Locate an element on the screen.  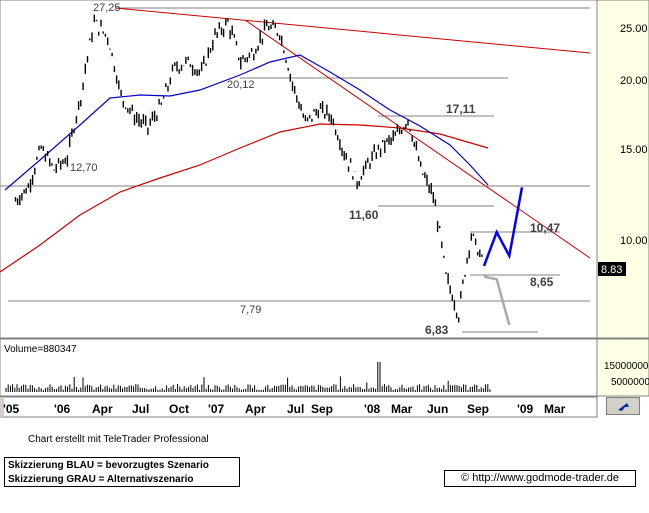
annotation-20-12: 20,12 is located at coordinates (241, 85).